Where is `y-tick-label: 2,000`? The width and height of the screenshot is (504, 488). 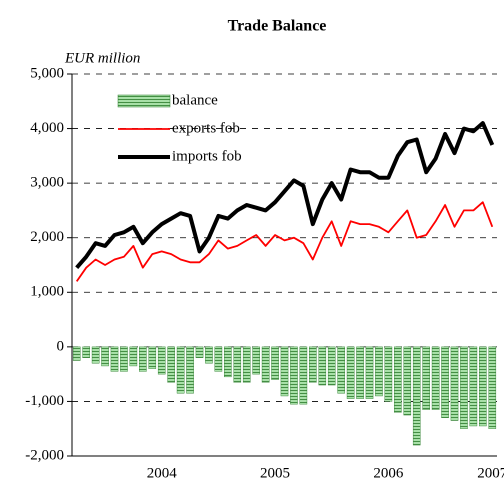 y-tick-label: 2,000 is located at coordinates (47, 237).